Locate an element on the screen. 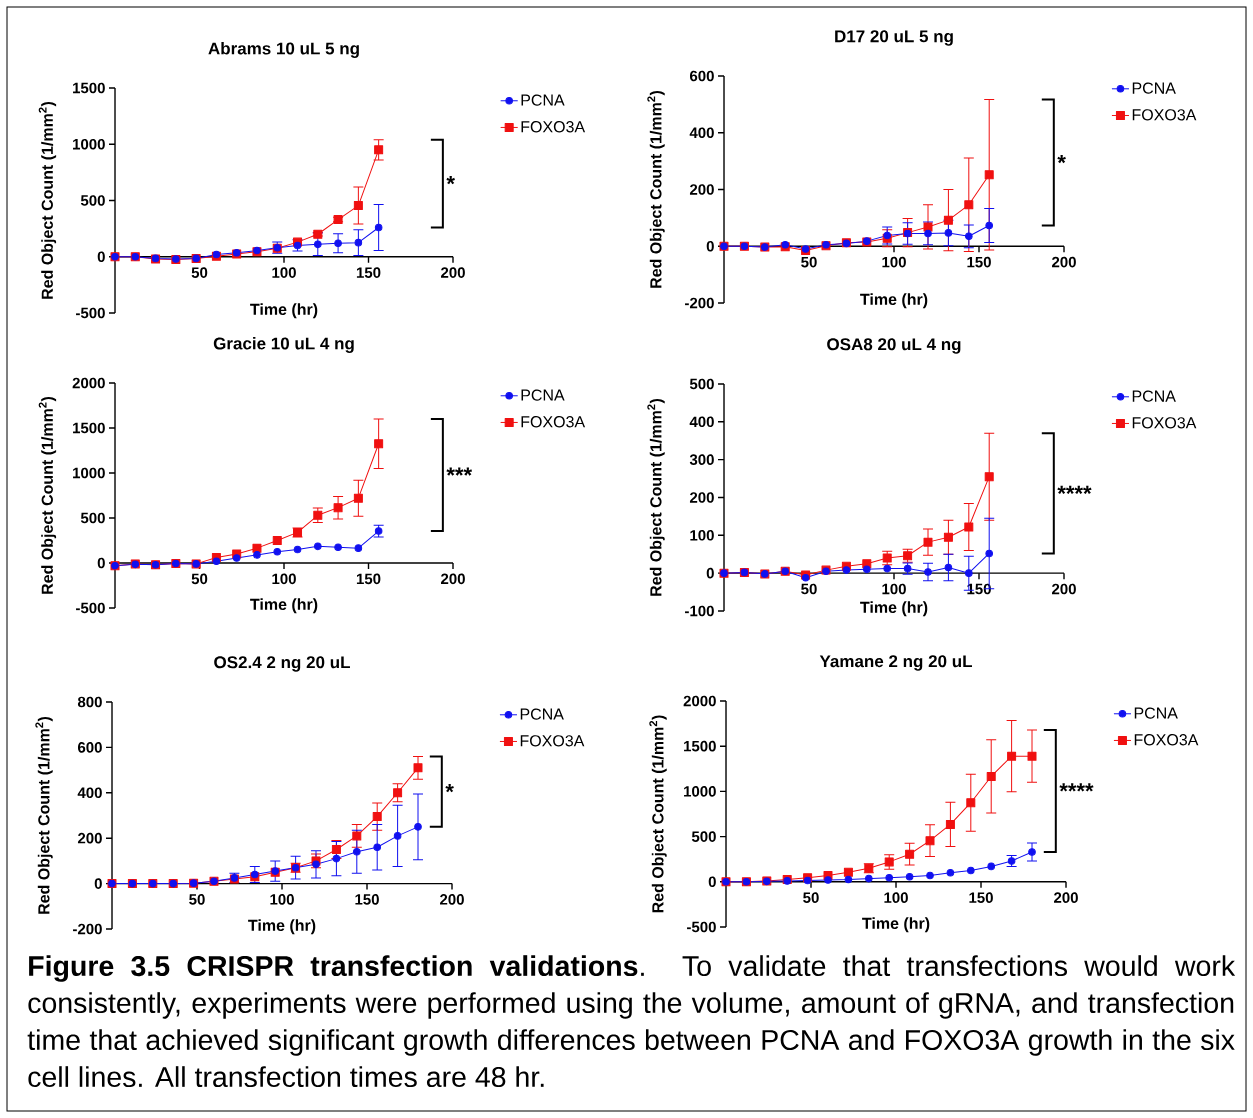 This screenshot has height=1118, width=1253. chart-title: OSA8 20 uL 4 ng is located at coordinates (894, 346).